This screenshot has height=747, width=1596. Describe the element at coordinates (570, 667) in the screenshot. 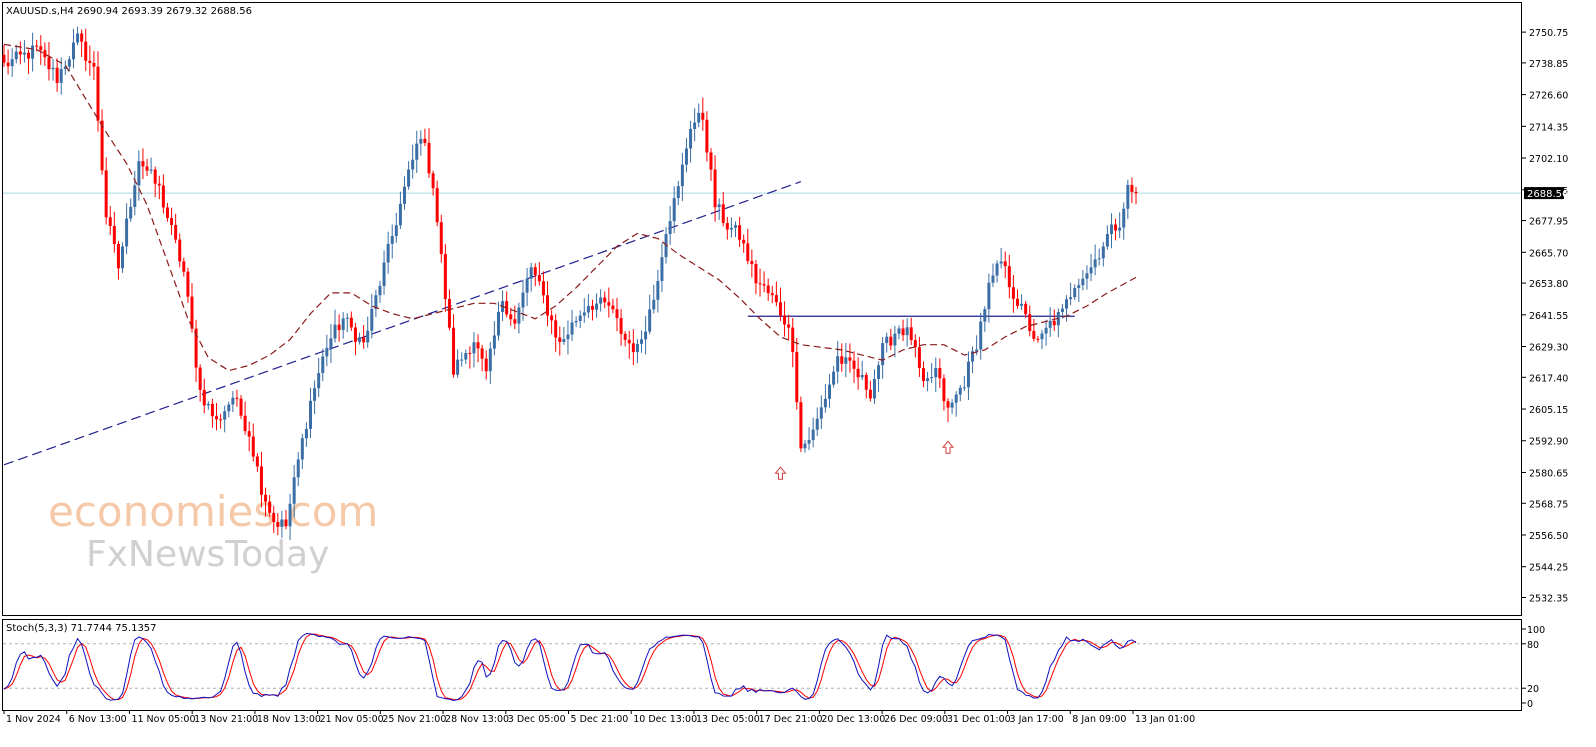

I see `stoch-main-line` at that location.